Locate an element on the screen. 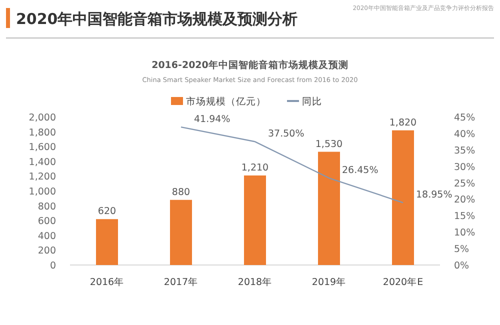 The image size is (500, 325). y2-tick-label: 35% is located at coordinates (465, 150).